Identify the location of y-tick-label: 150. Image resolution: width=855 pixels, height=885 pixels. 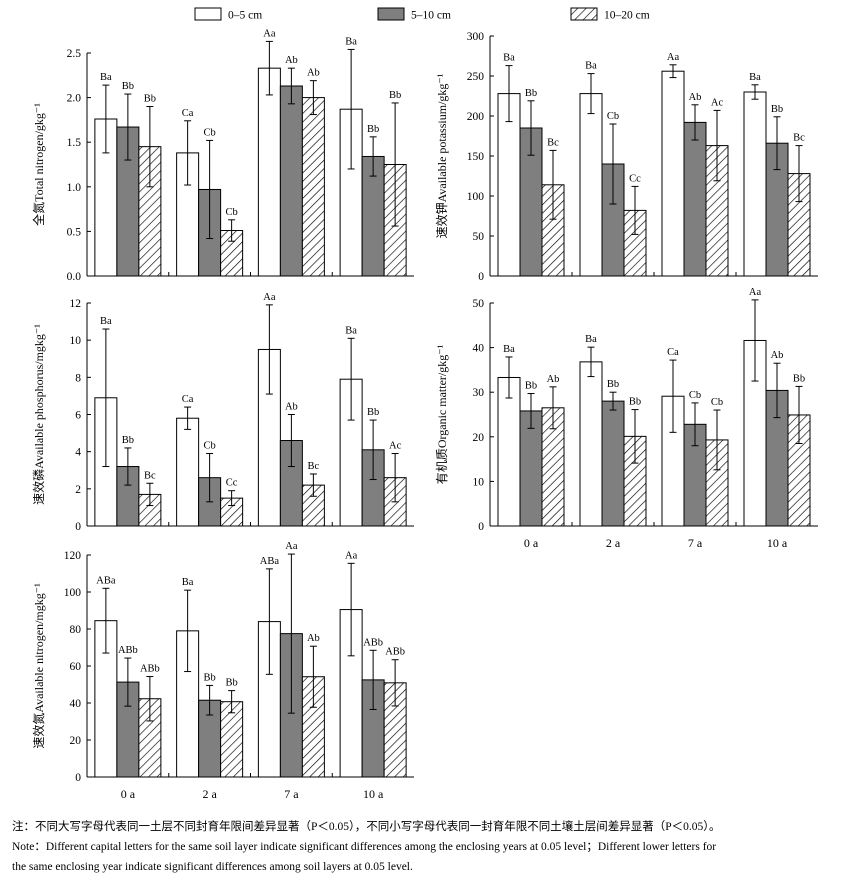
(476, 157).